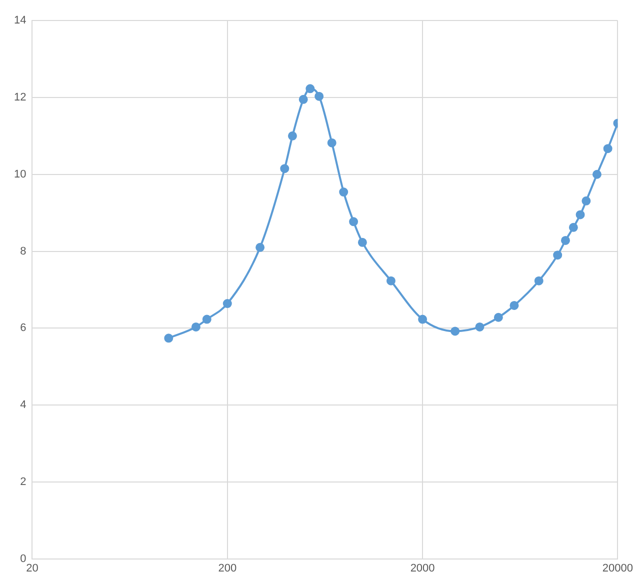  I want to click on y-tick-label: 2, so click(23, 482).